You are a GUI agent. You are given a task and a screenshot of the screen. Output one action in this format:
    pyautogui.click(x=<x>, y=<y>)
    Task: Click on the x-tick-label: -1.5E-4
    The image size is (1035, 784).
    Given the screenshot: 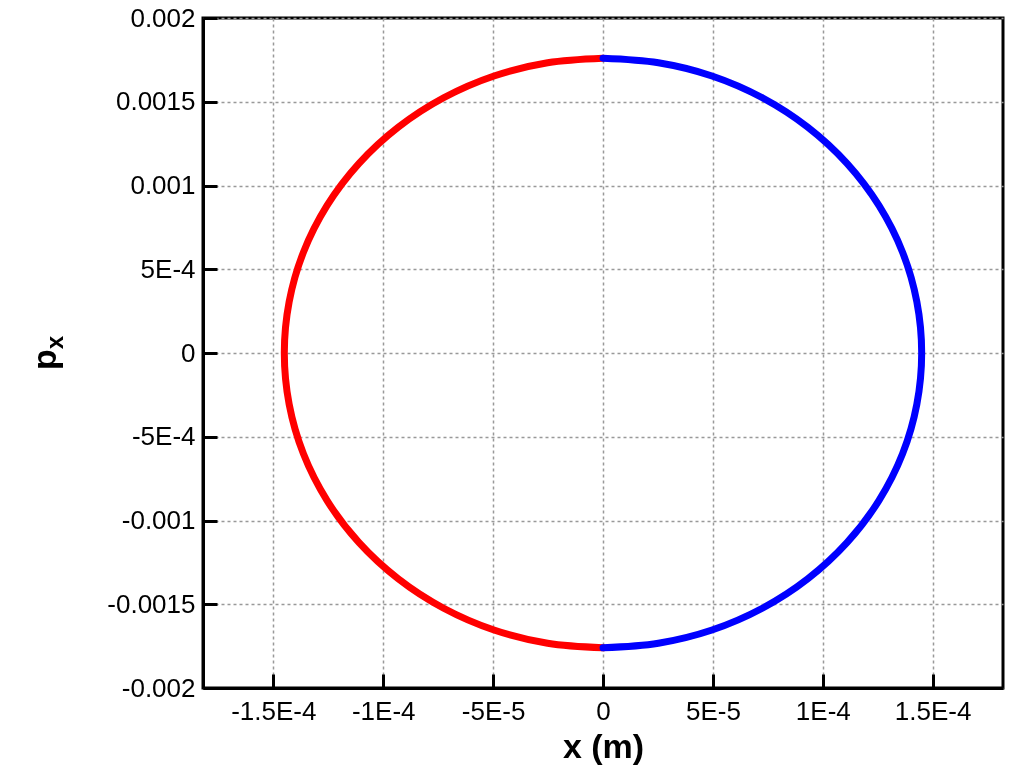 What is the action you would take?
    pyautogui.click(x=274, y=710)
    